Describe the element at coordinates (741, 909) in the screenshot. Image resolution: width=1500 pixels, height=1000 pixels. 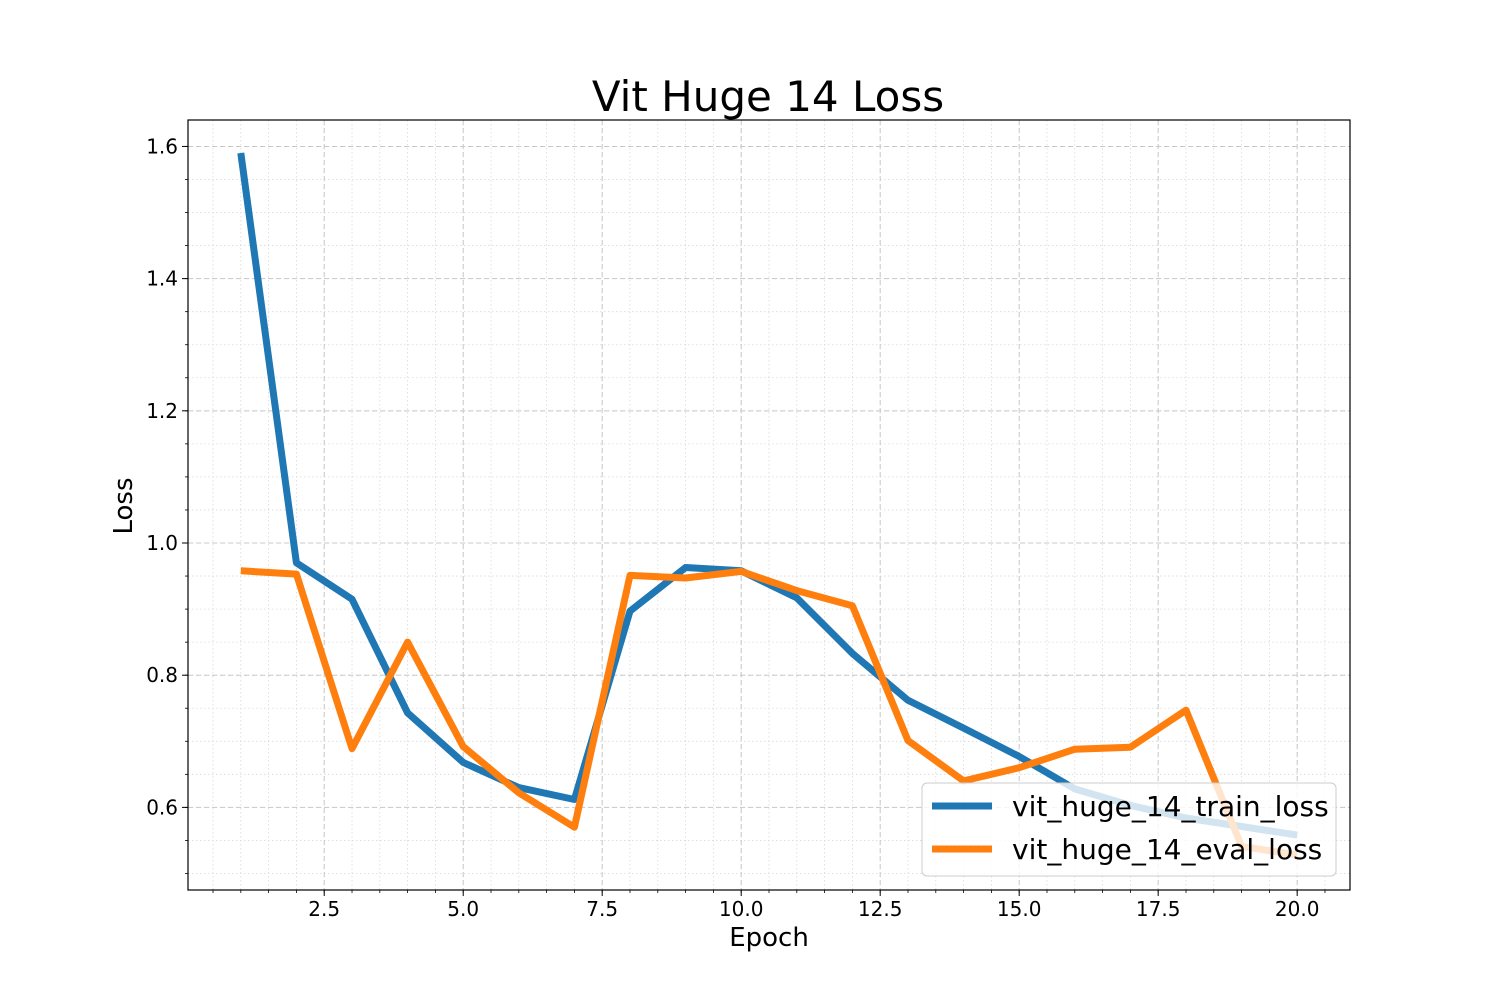
I see `x-tick-label: 10.0` at that location.